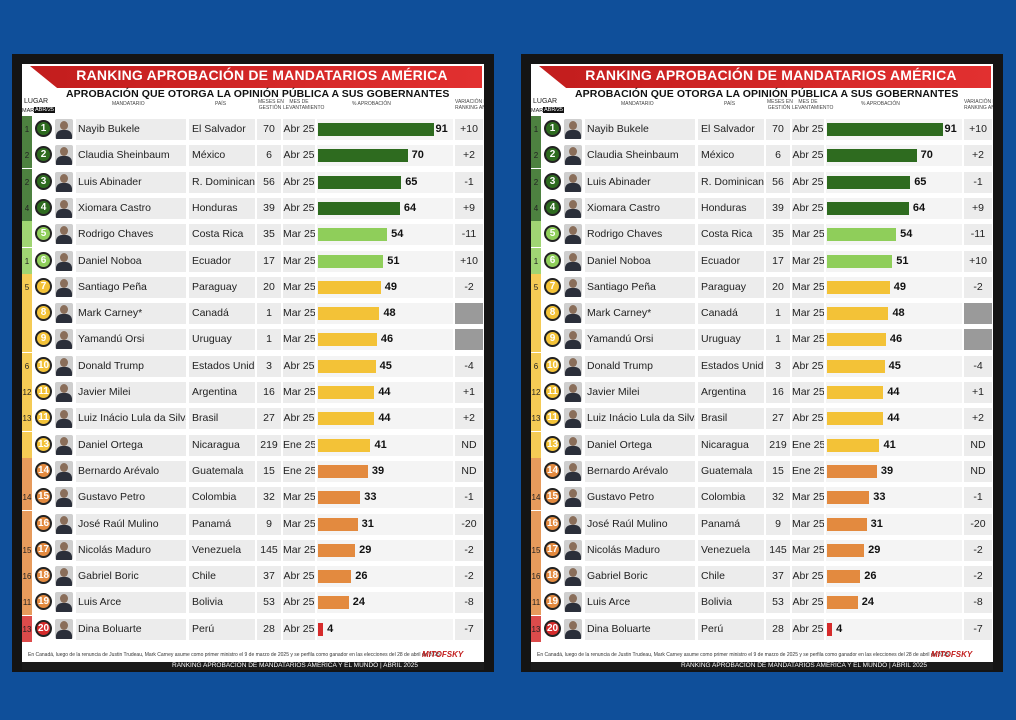 This screenshot has width=1016, height=720. Describe the element at coordinates (808, 102) in the screenshot. I see `header-mes-line1: MES DE` at that location.